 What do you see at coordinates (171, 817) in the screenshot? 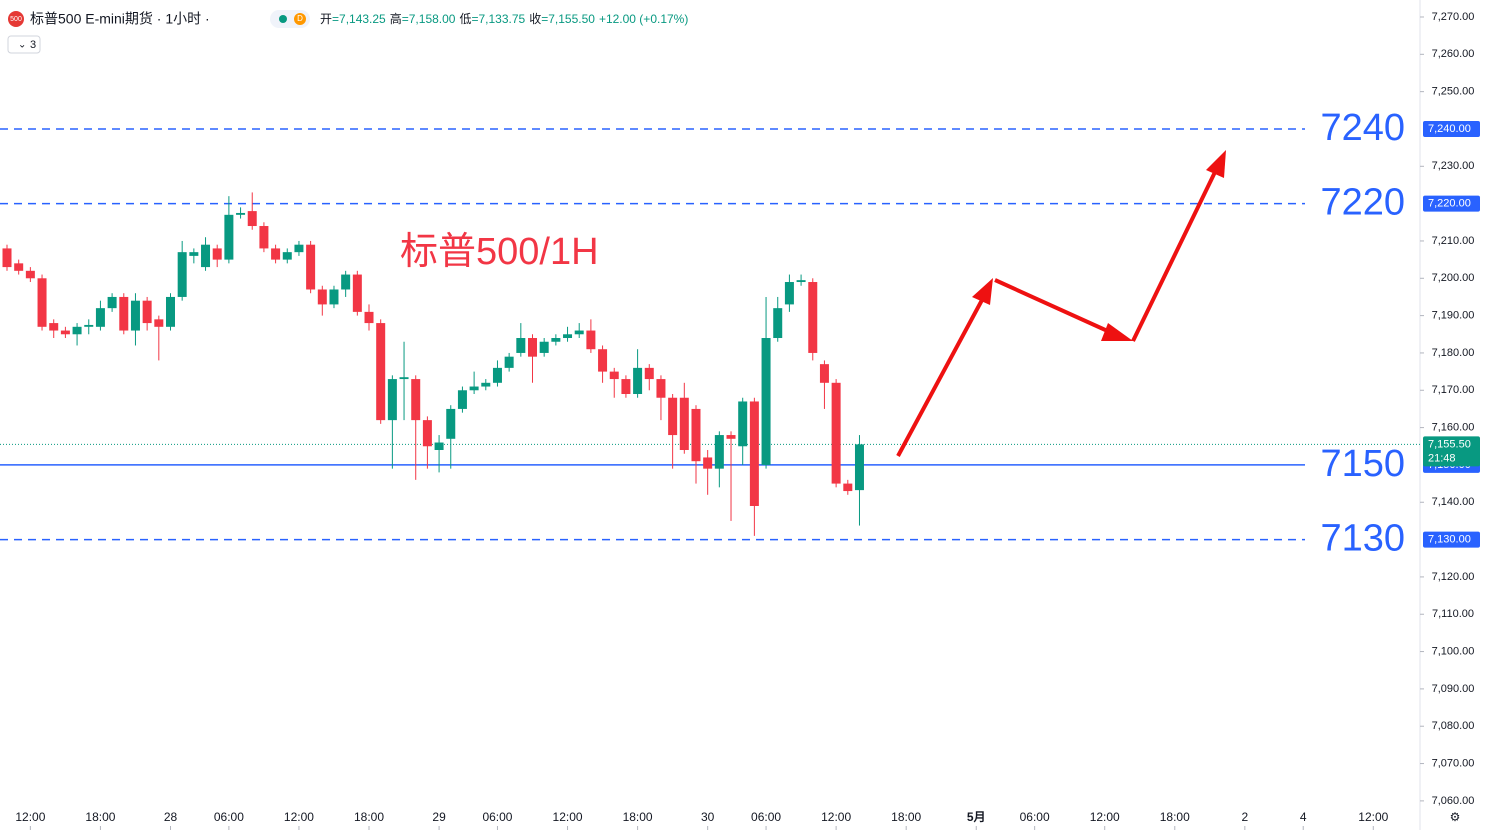
I see `x-tick-label: 28` at bounding box center [171, 817].